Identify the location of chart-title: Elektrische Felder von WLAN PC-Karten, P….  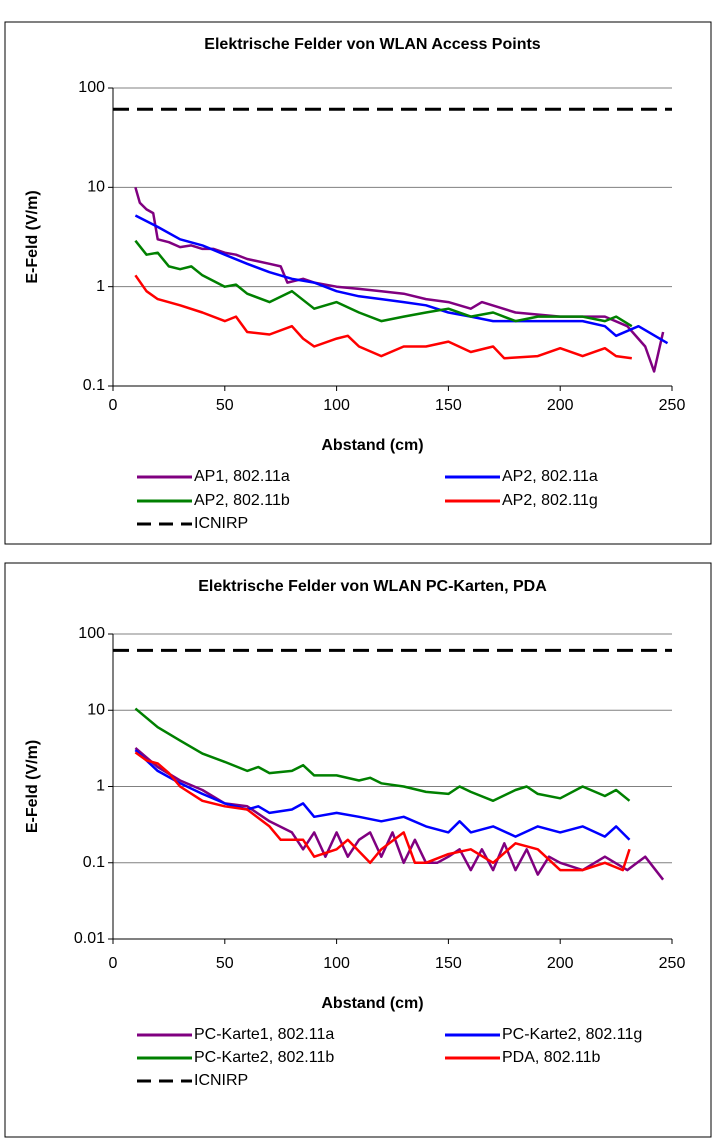
(372, 586).